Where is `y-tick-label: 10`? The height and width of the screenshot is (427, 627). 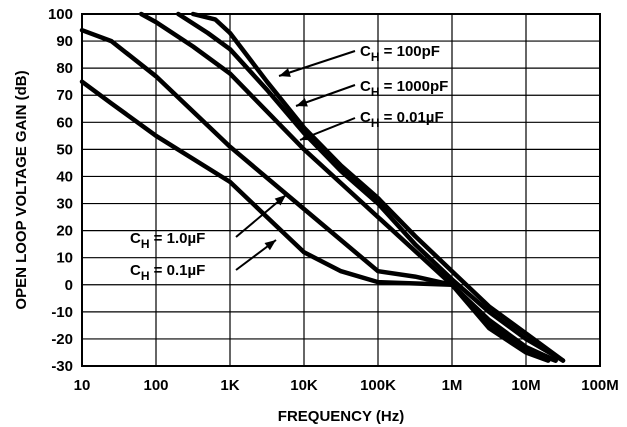
y-tick-label: 10 is located at coordinates (64, 258).